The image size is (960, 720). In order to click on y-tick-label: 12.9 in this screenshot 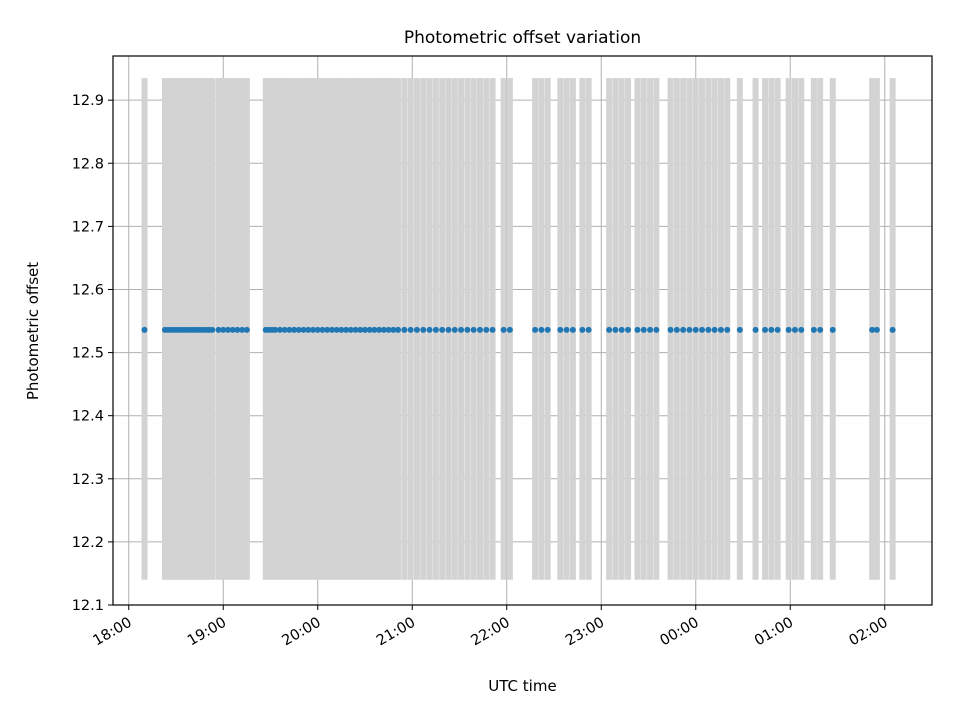, I will do `click(88, 101)`.